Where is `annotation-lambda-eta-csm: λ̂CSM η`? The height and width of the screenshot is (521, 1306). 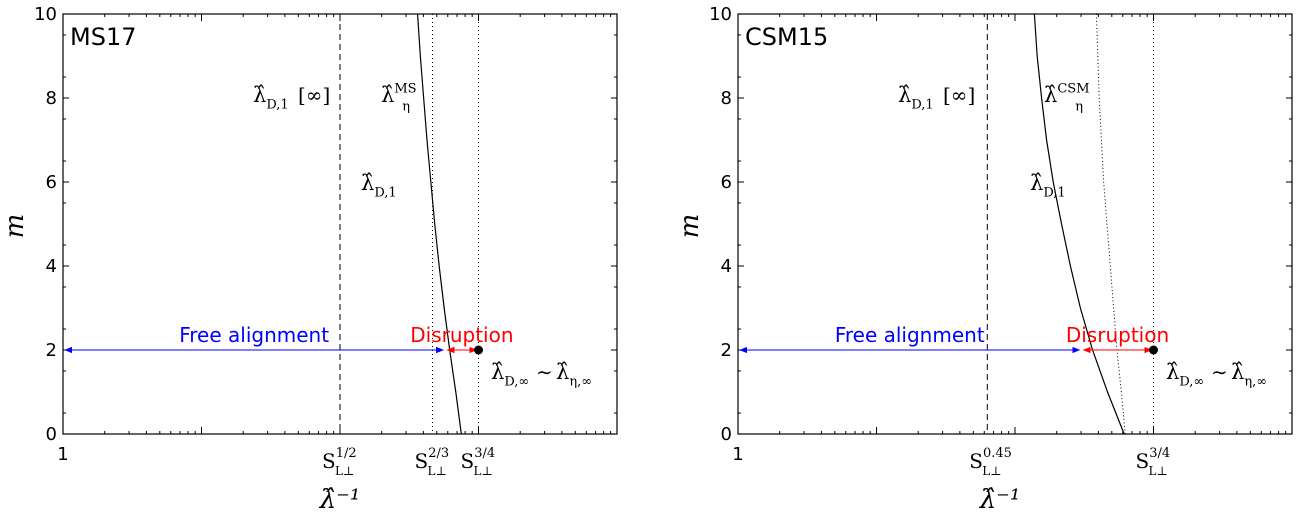
annotation-lambda-eta-csm: λ̂CSM η is located at coordinates (1067, 98).